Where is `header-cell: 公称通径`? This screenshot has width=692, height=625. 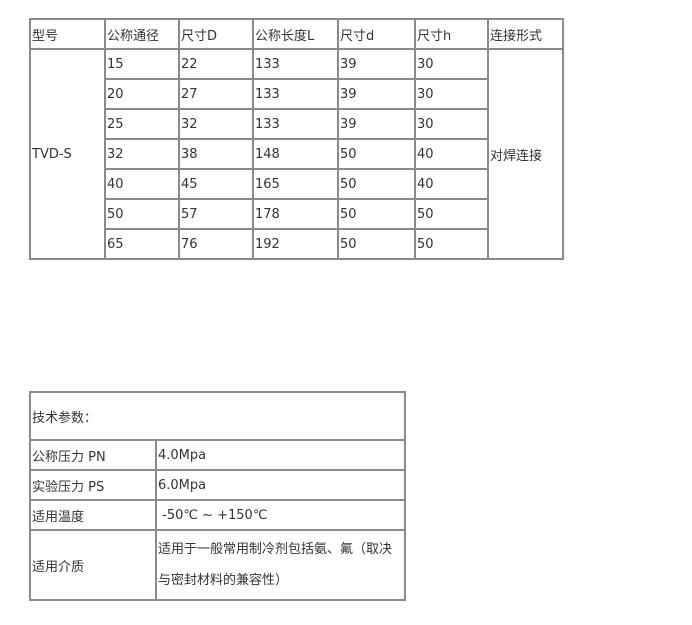 header-cell: 公称通径 is located at coordinates (142, 34).